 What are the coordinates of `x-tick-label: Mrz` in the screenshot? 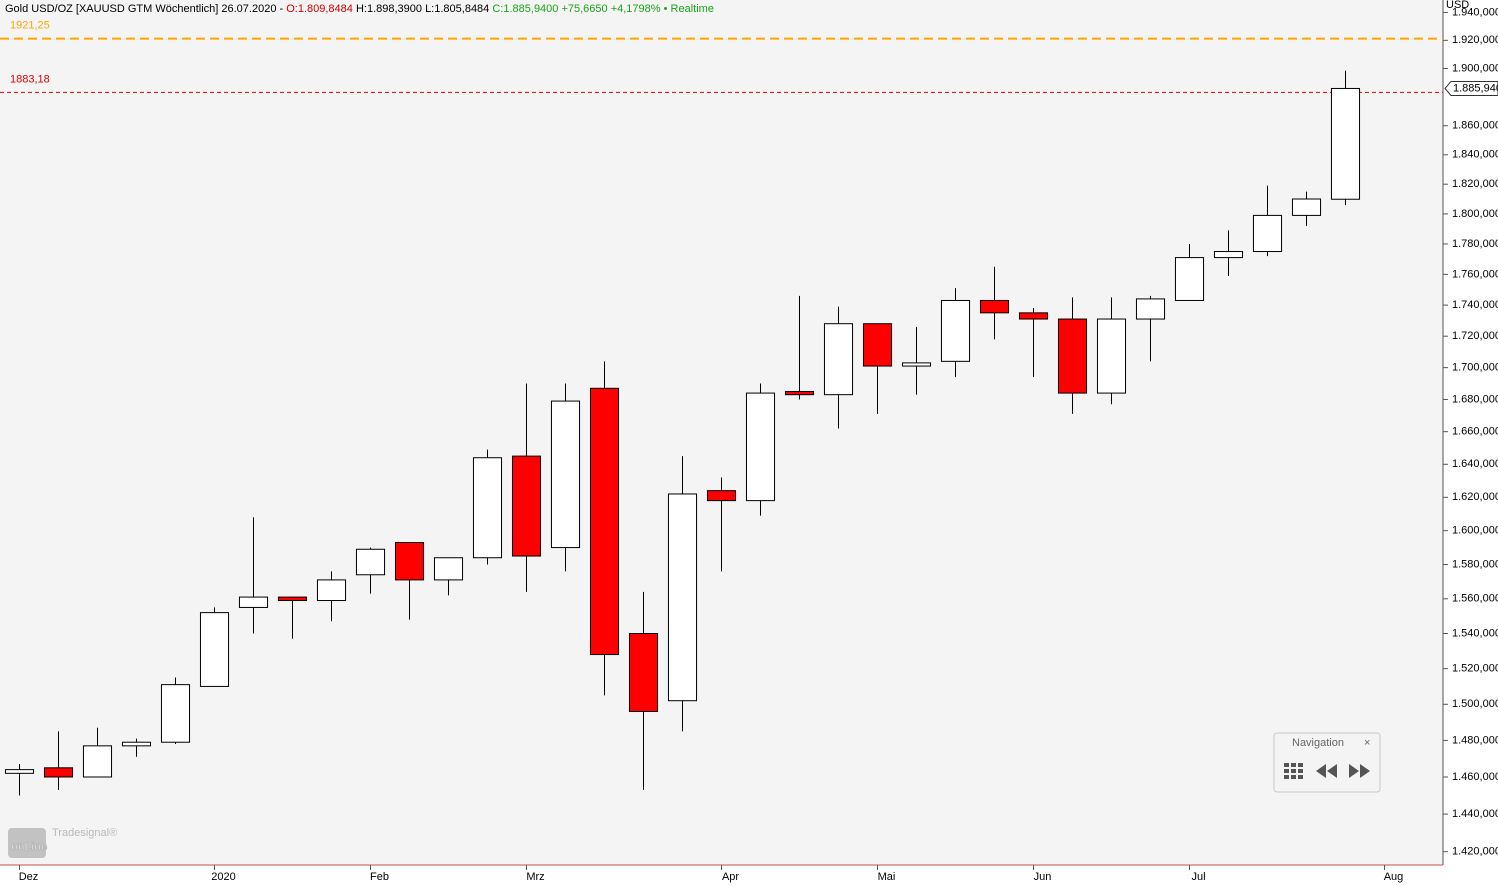 It's located at (535, 877).